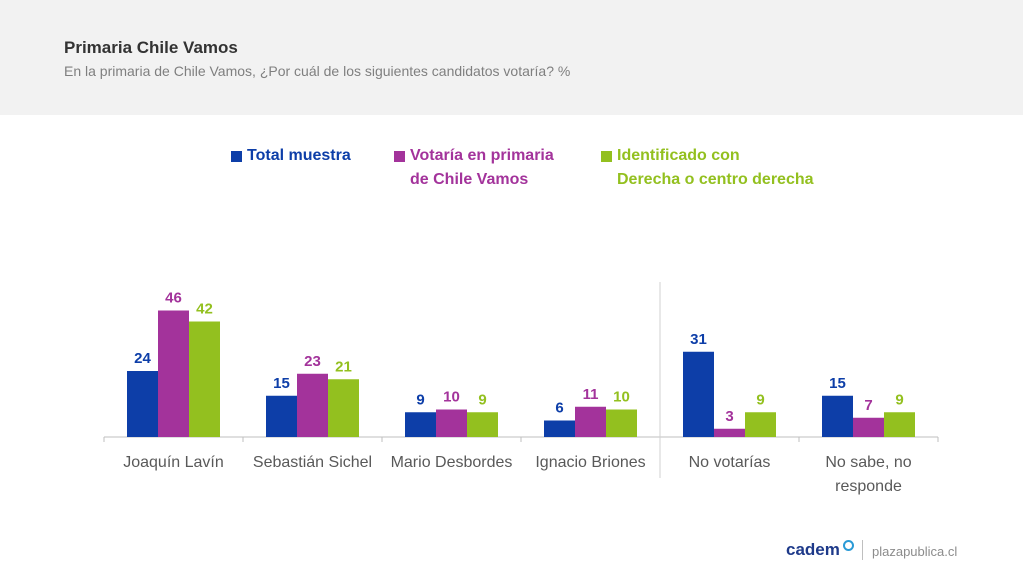  I want to click on legend-swatch-votaria-primaria, so click(399, 156).